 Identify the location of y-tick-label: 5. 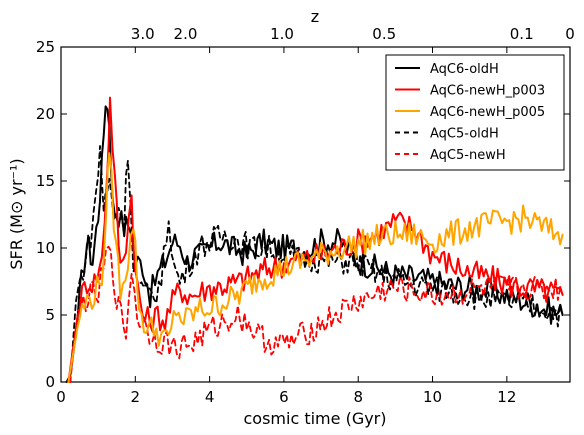
(50, 315).